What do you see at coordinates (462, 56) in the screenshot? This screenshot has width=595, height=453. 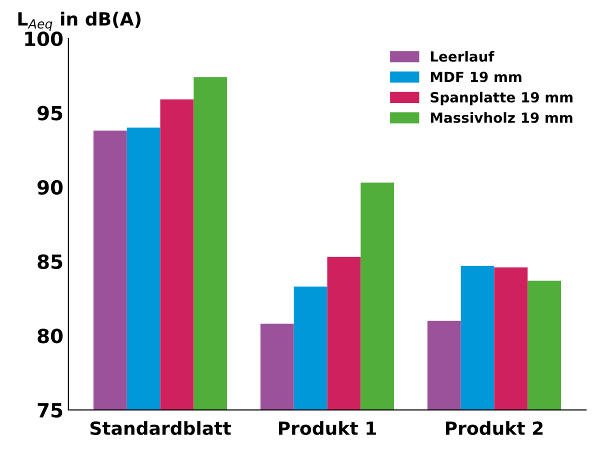 I see `legend-label: Leerlauf` at bounding box center [462, 56].